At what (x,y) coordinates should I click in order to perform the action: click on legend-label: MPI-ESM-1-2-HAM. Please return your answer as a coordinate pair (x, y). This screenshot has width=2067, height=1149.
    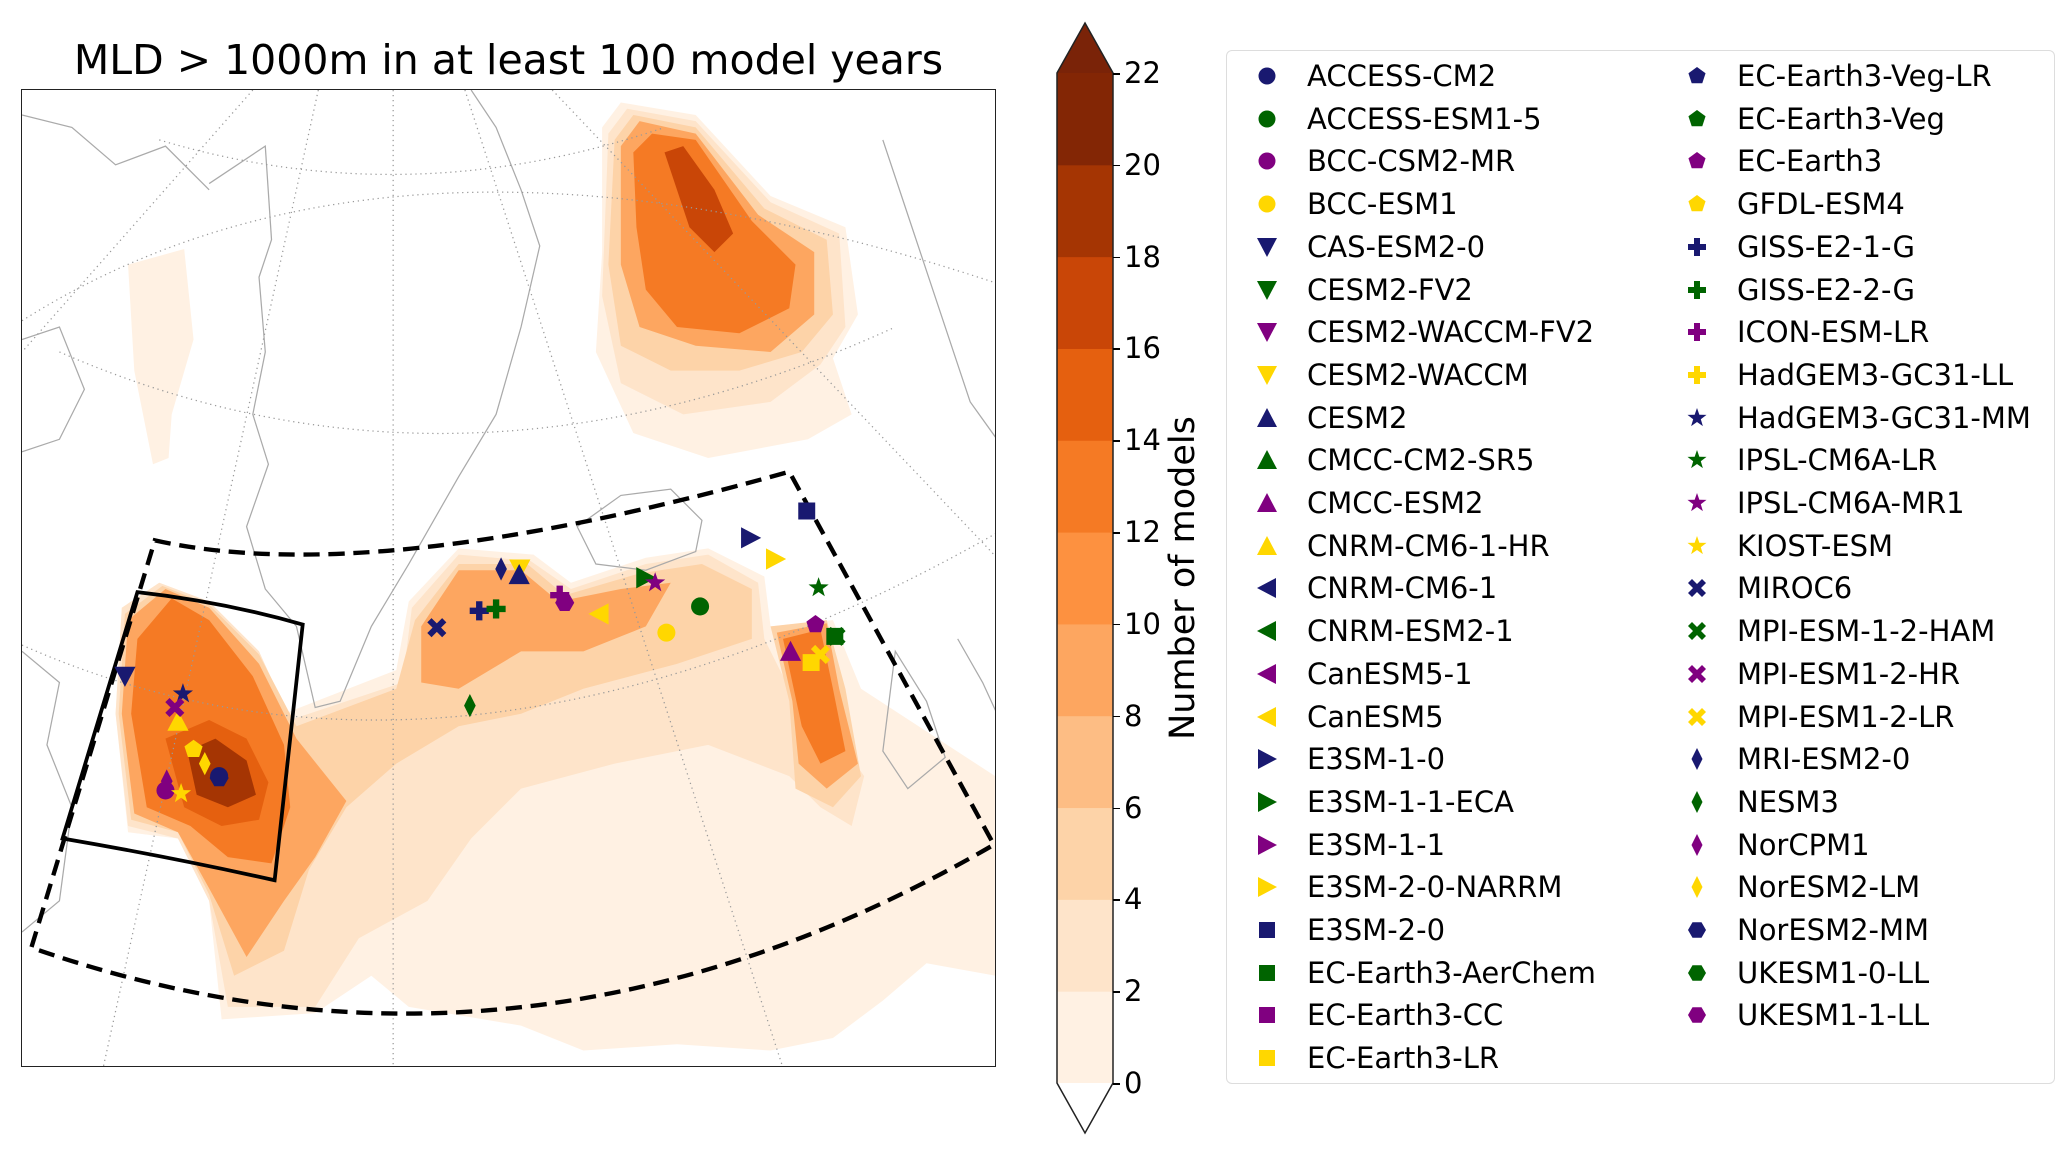
    Looking at the image, I should click on (1866, 631).